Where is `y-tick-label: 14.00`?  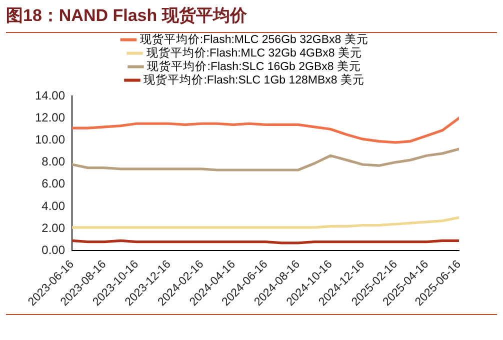
y-tick-label: 14.00 is located at coordinates (50, 95).